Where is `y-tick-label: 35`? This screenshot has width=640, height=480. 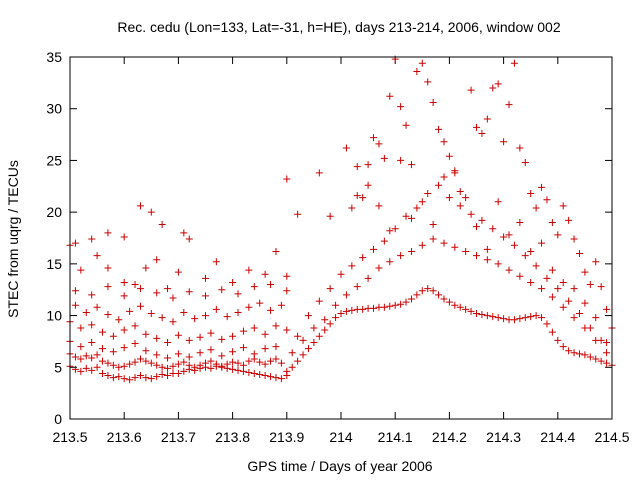
y-tick-label: 35 is located at coordinates (54, 57).